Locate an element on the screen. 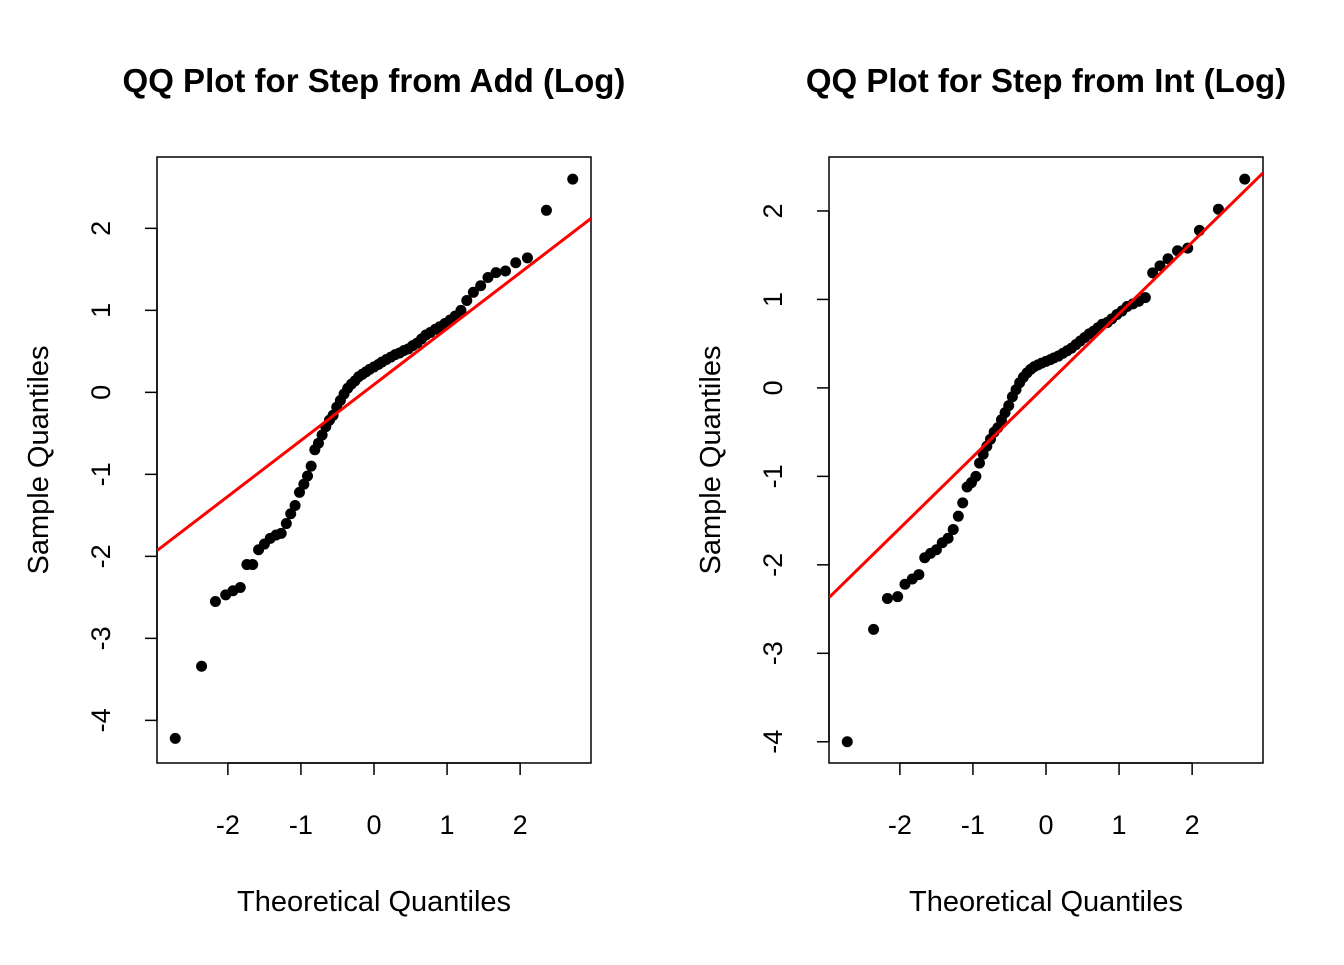 The image size is (1344, 965). chart-title: QQ Plot for Step from Int (Log) is located at coordinates (1046, 80).